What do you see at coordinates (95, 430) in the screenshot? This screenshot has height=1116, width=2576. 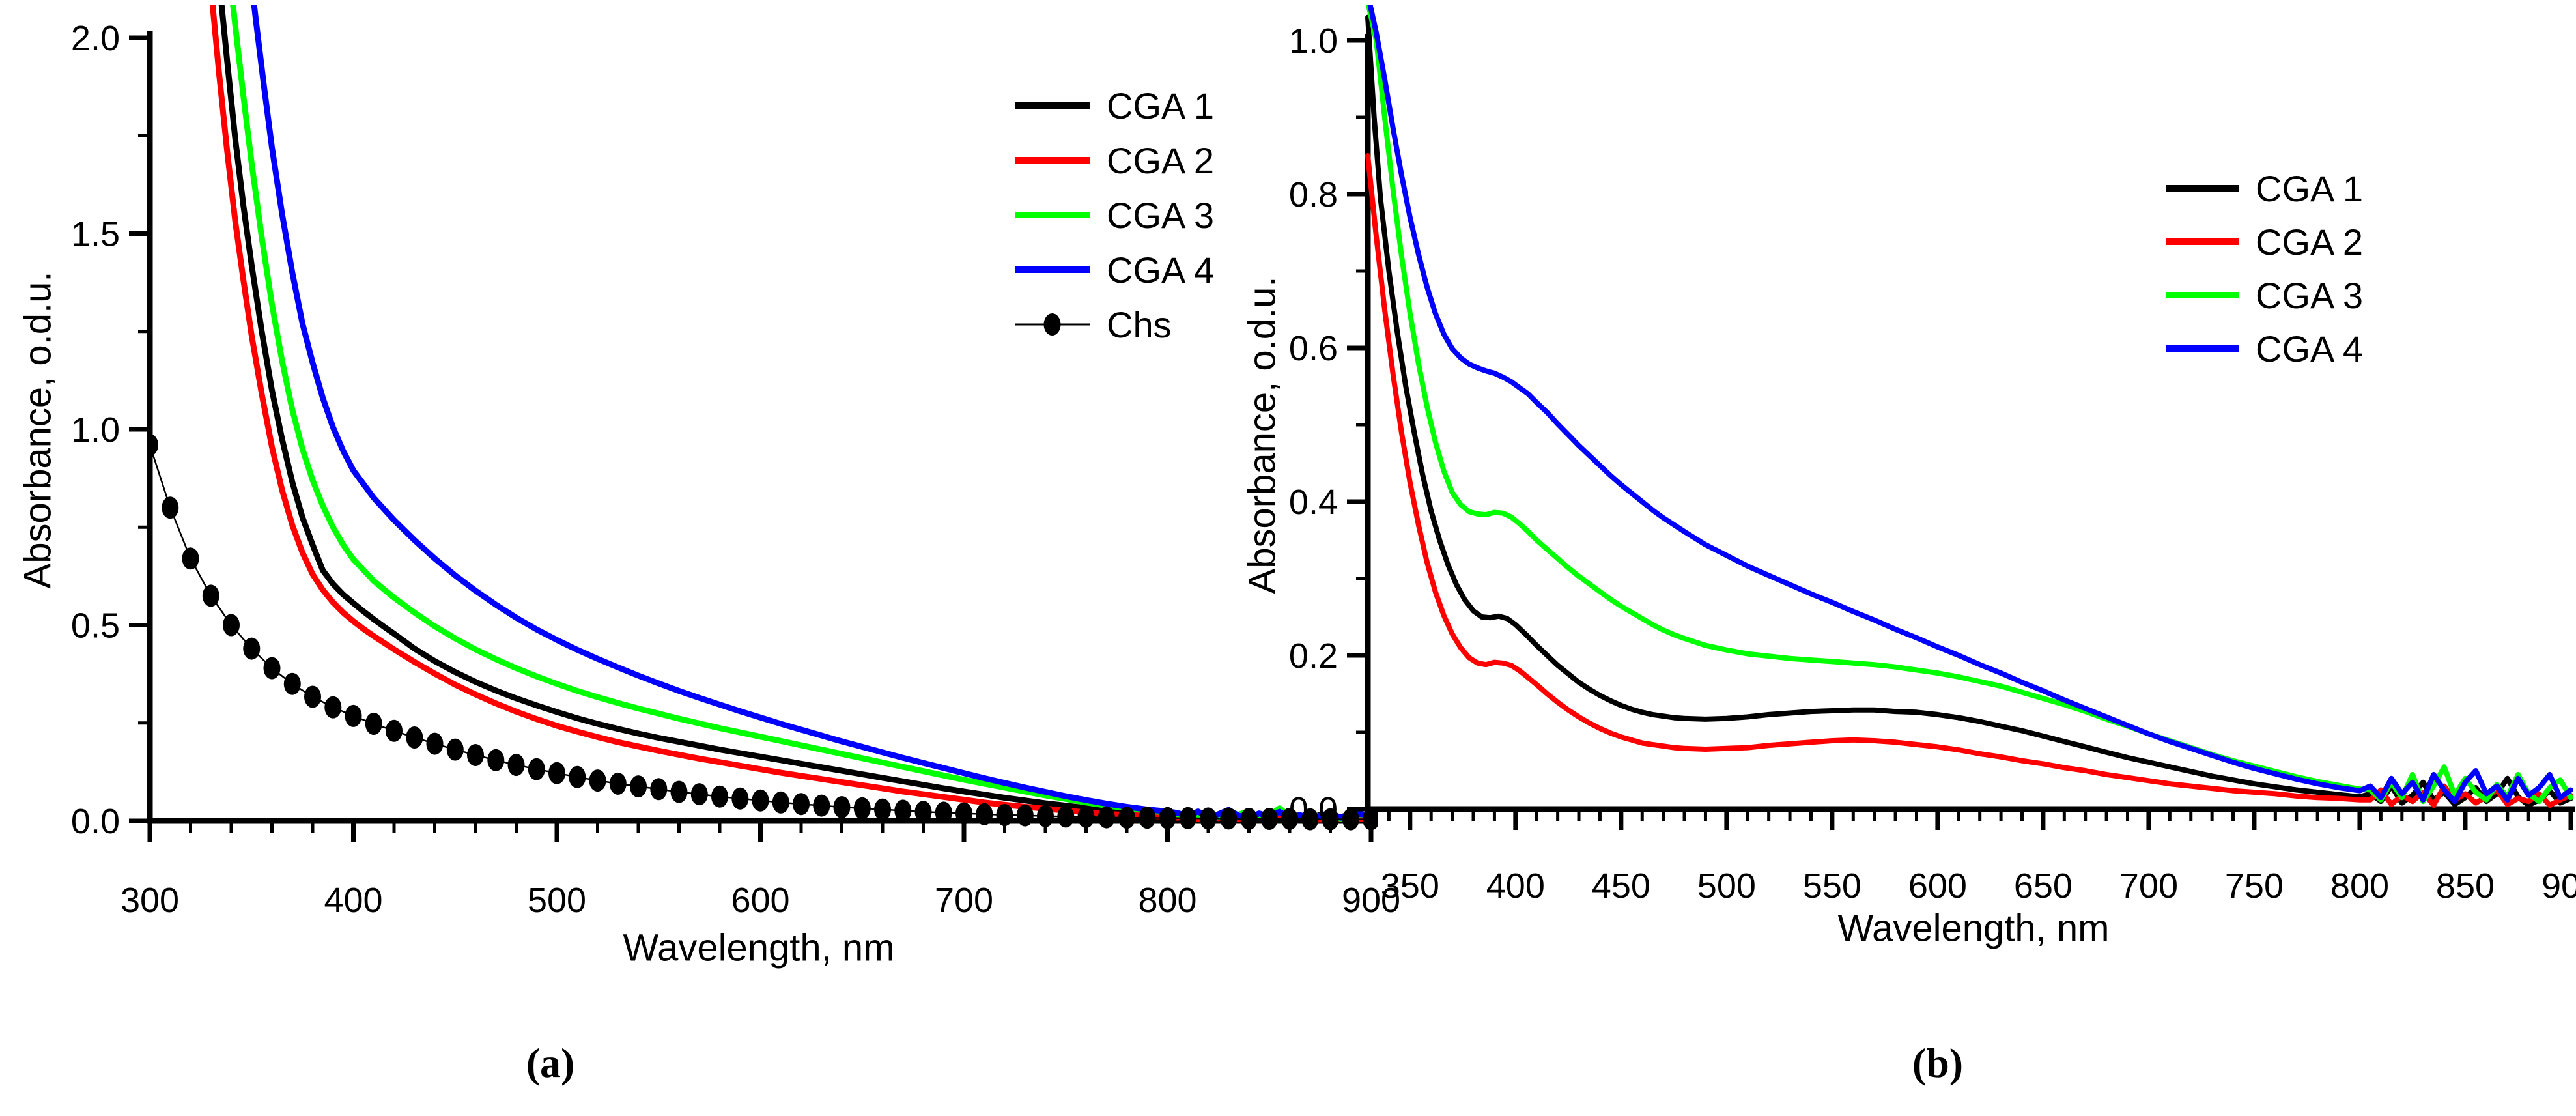 I see `y-tick-label: 1.0` at bounding box center [95, 430].